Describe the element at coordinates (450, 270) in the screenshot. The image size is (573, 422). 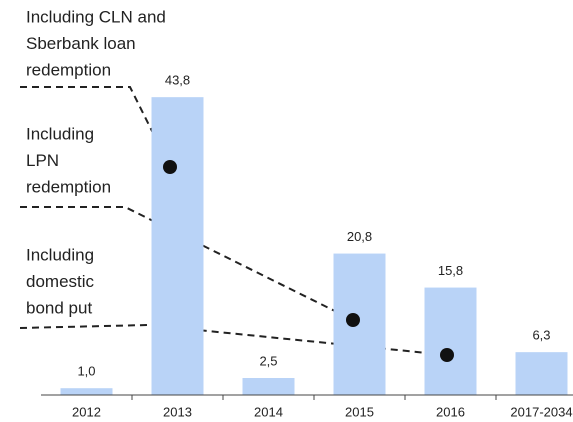
I see `value-label: 15,8` at that location.